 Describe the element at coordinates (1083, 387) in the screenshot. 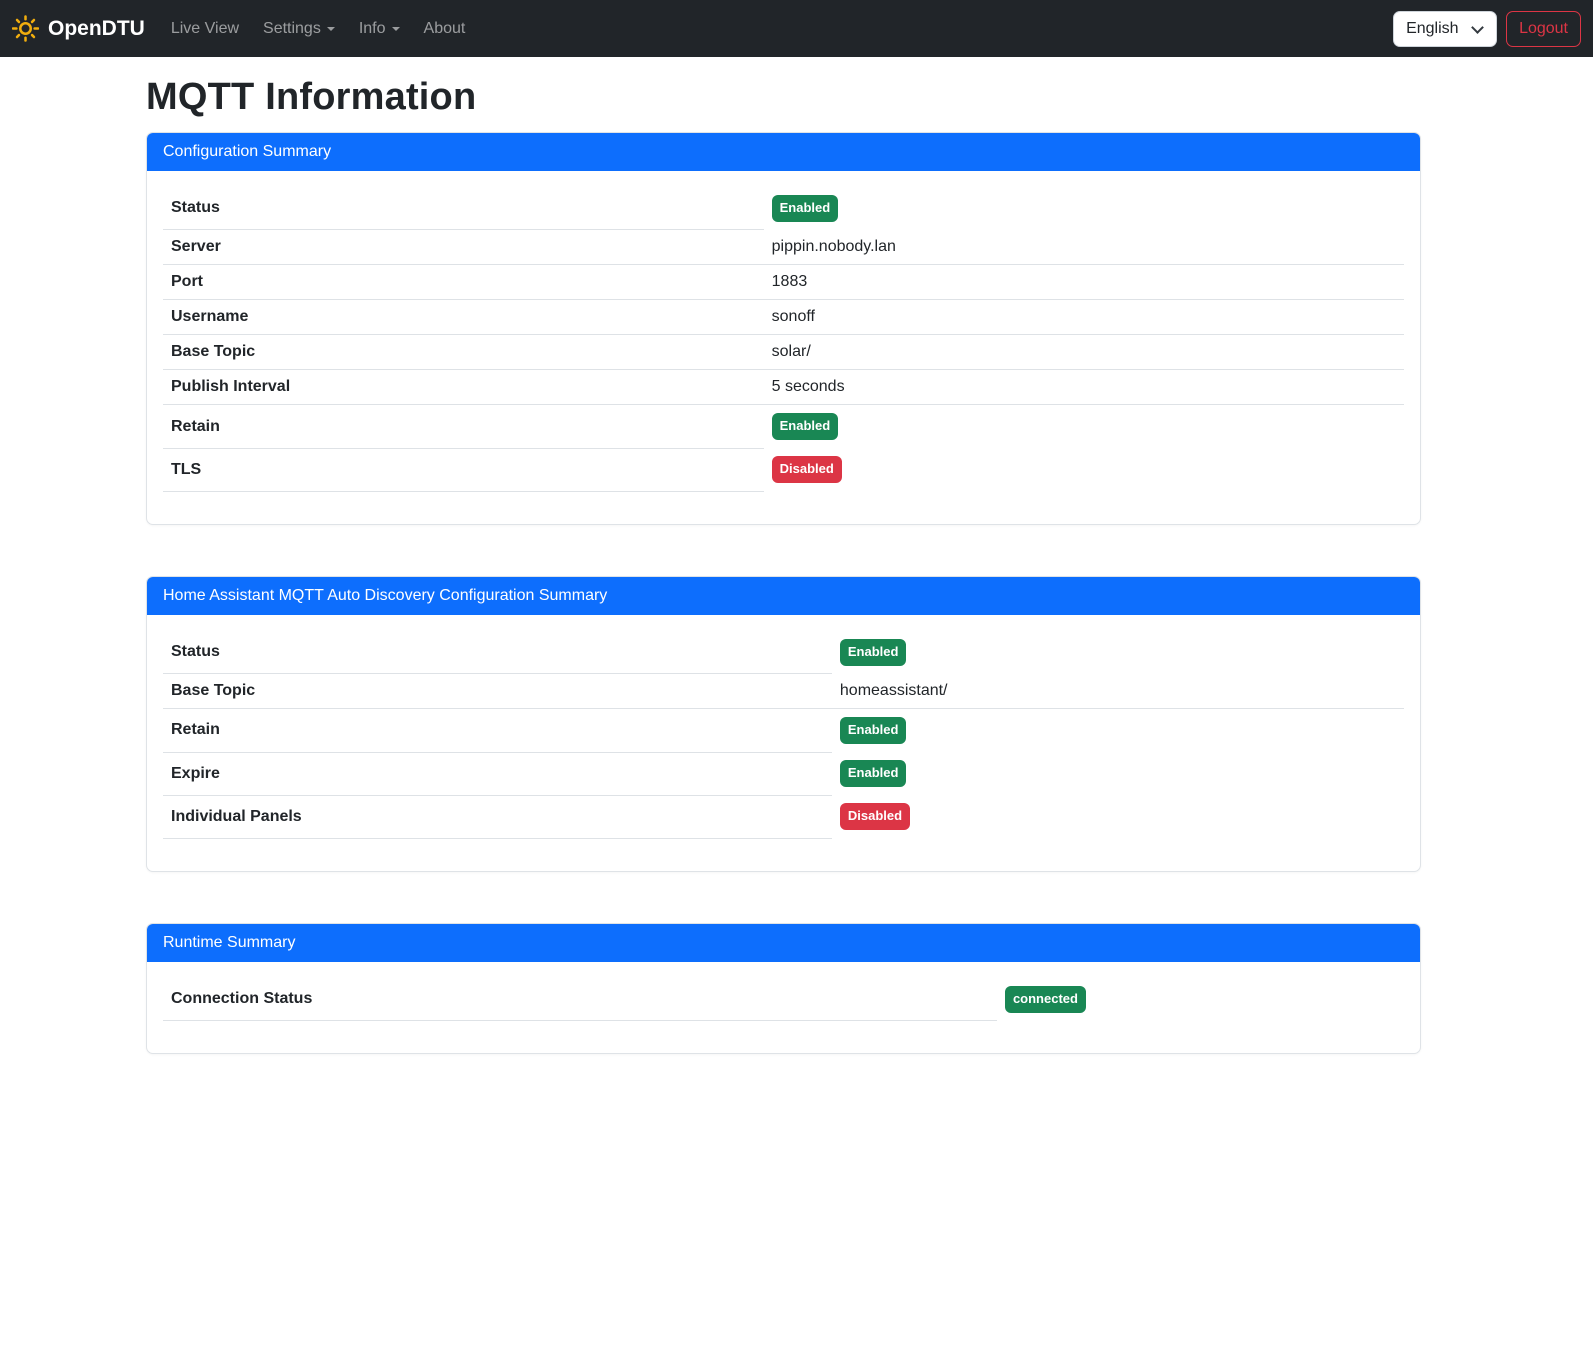

I see `row-value: 5 seconds` at that location.